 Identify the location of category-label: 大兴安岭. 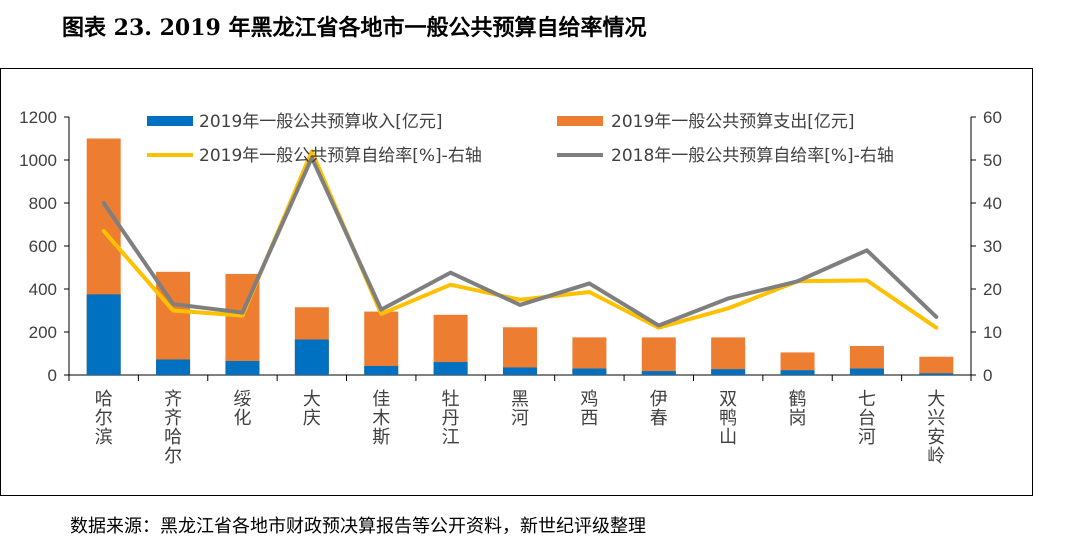
(936, 428).